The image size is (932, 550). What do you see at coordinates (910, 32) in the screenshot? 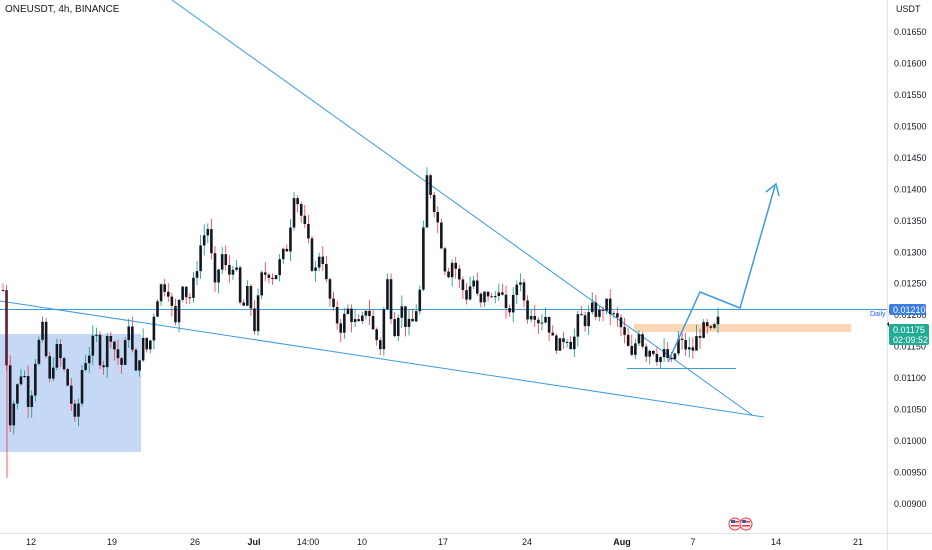
I see `y-tick-label: 0.01650` at bounding box center [910, 32].